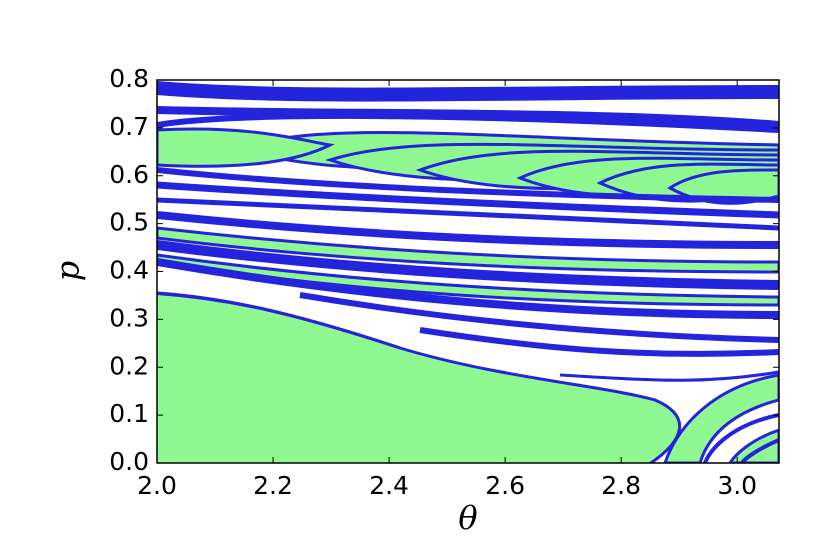 This screenshot has height=539, width=830. What do you see at coordinates (129, 413) in the screenshot?
I see `y-tick-label: 0.1` at bounding box center [129, 413].